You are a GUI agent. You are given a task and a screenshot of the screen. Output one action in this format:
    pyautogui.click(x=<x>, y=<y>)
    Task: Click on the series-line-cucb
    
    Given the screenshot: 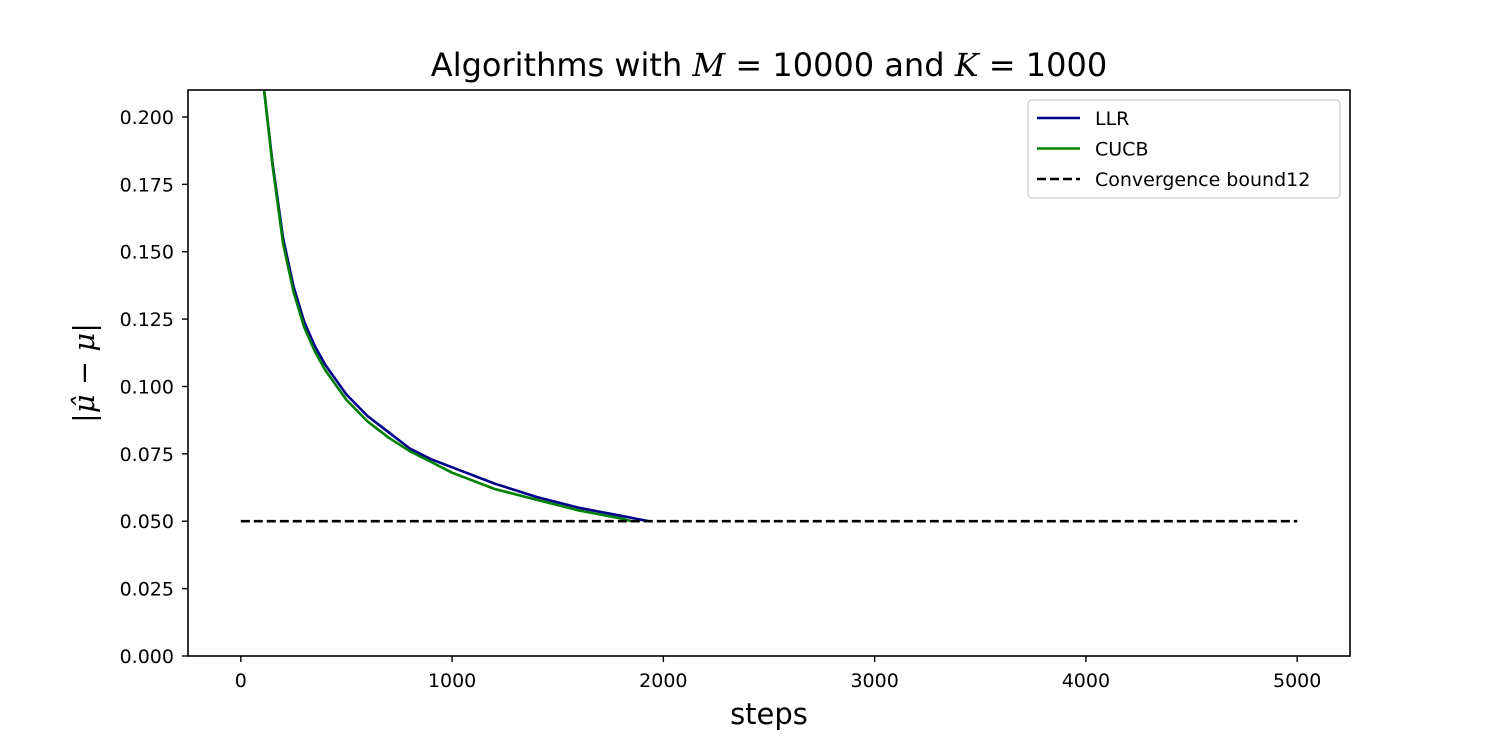 What is the action you would take?
    pyautogui.click(x=447, y=306)
    